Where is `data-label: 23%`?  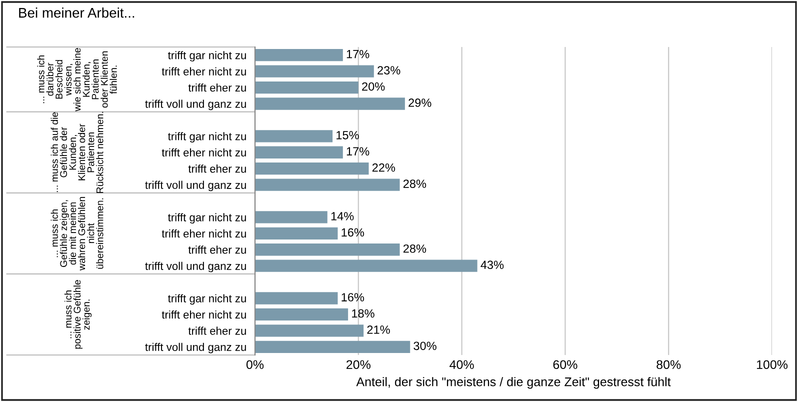
data-label: 23% is located at coordinates (389, 70).